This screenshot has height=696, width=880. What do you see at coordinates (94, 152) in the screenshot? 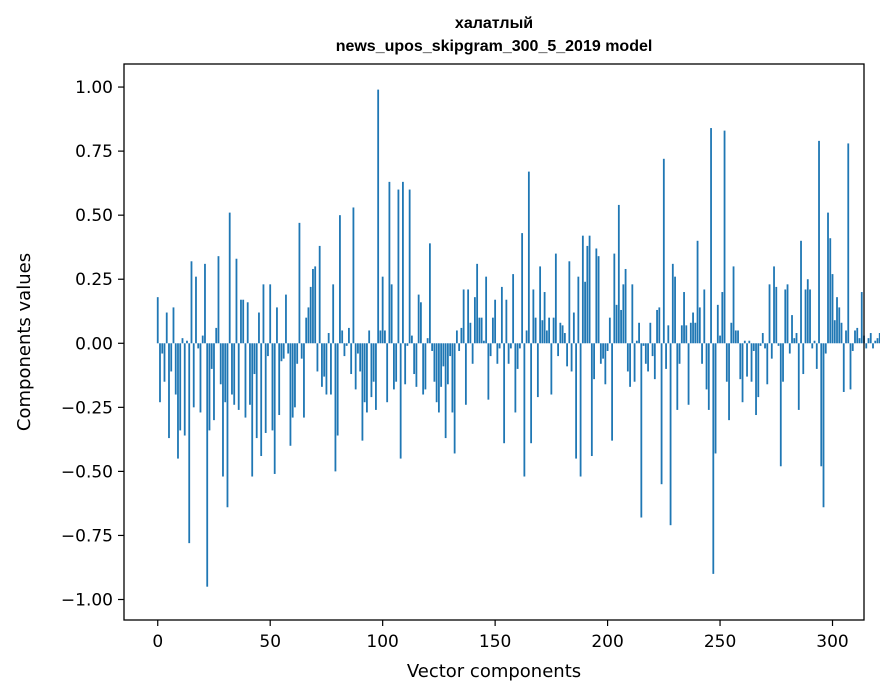
I see `y-tick-label: 0.75` at bounding box center [94, 152].